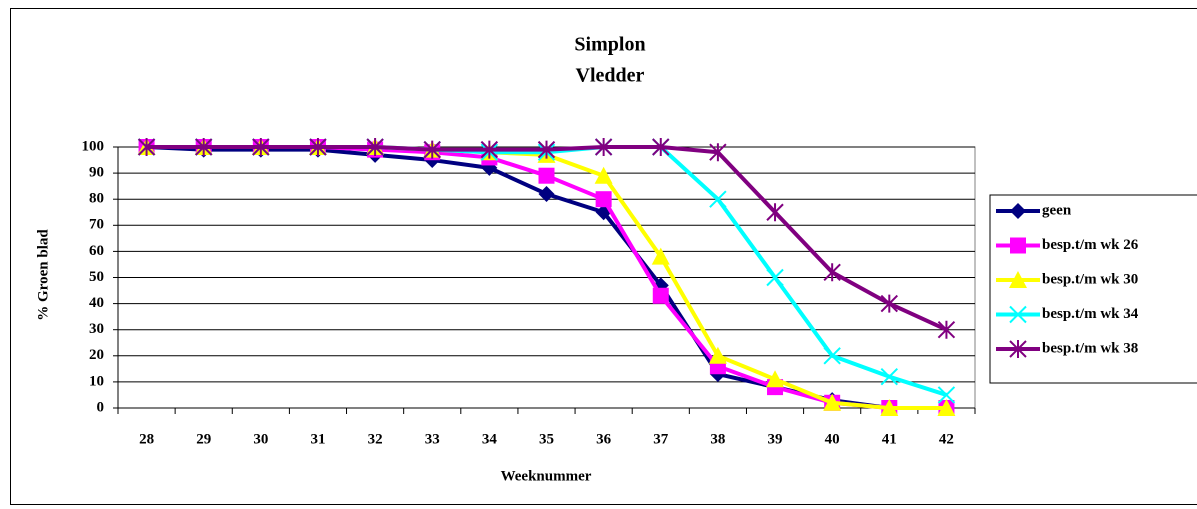 This screenshot has width=1197, height=509. Describe the element at coordinates (43, 275) in the screenshot. I see `y-axis-label: % Groen blad` at that location.